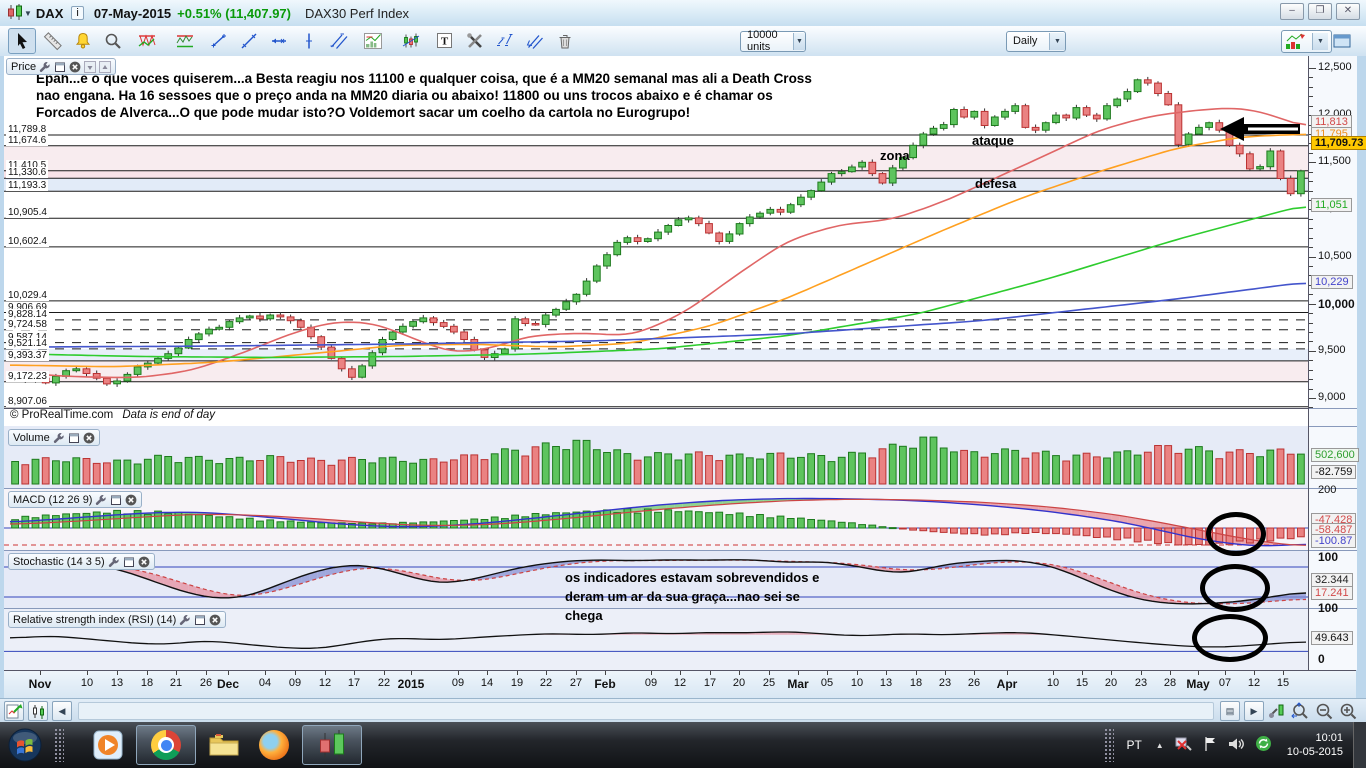 This screenshot has width=1366, height=768. I want to click on action-center-flag-icon, so click(1210, 745).